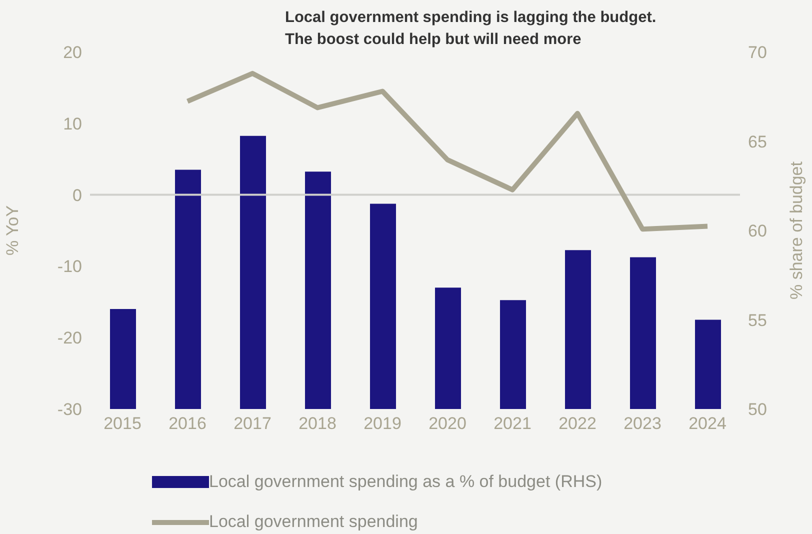  I want to click on y2-tick-label: 65, so click(757, 142).